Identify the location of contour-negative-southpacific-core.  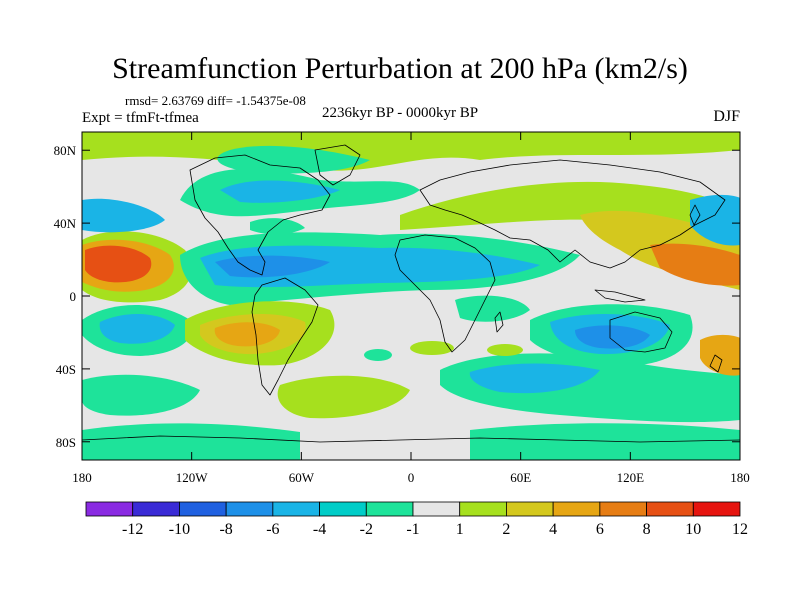
(137, 329).